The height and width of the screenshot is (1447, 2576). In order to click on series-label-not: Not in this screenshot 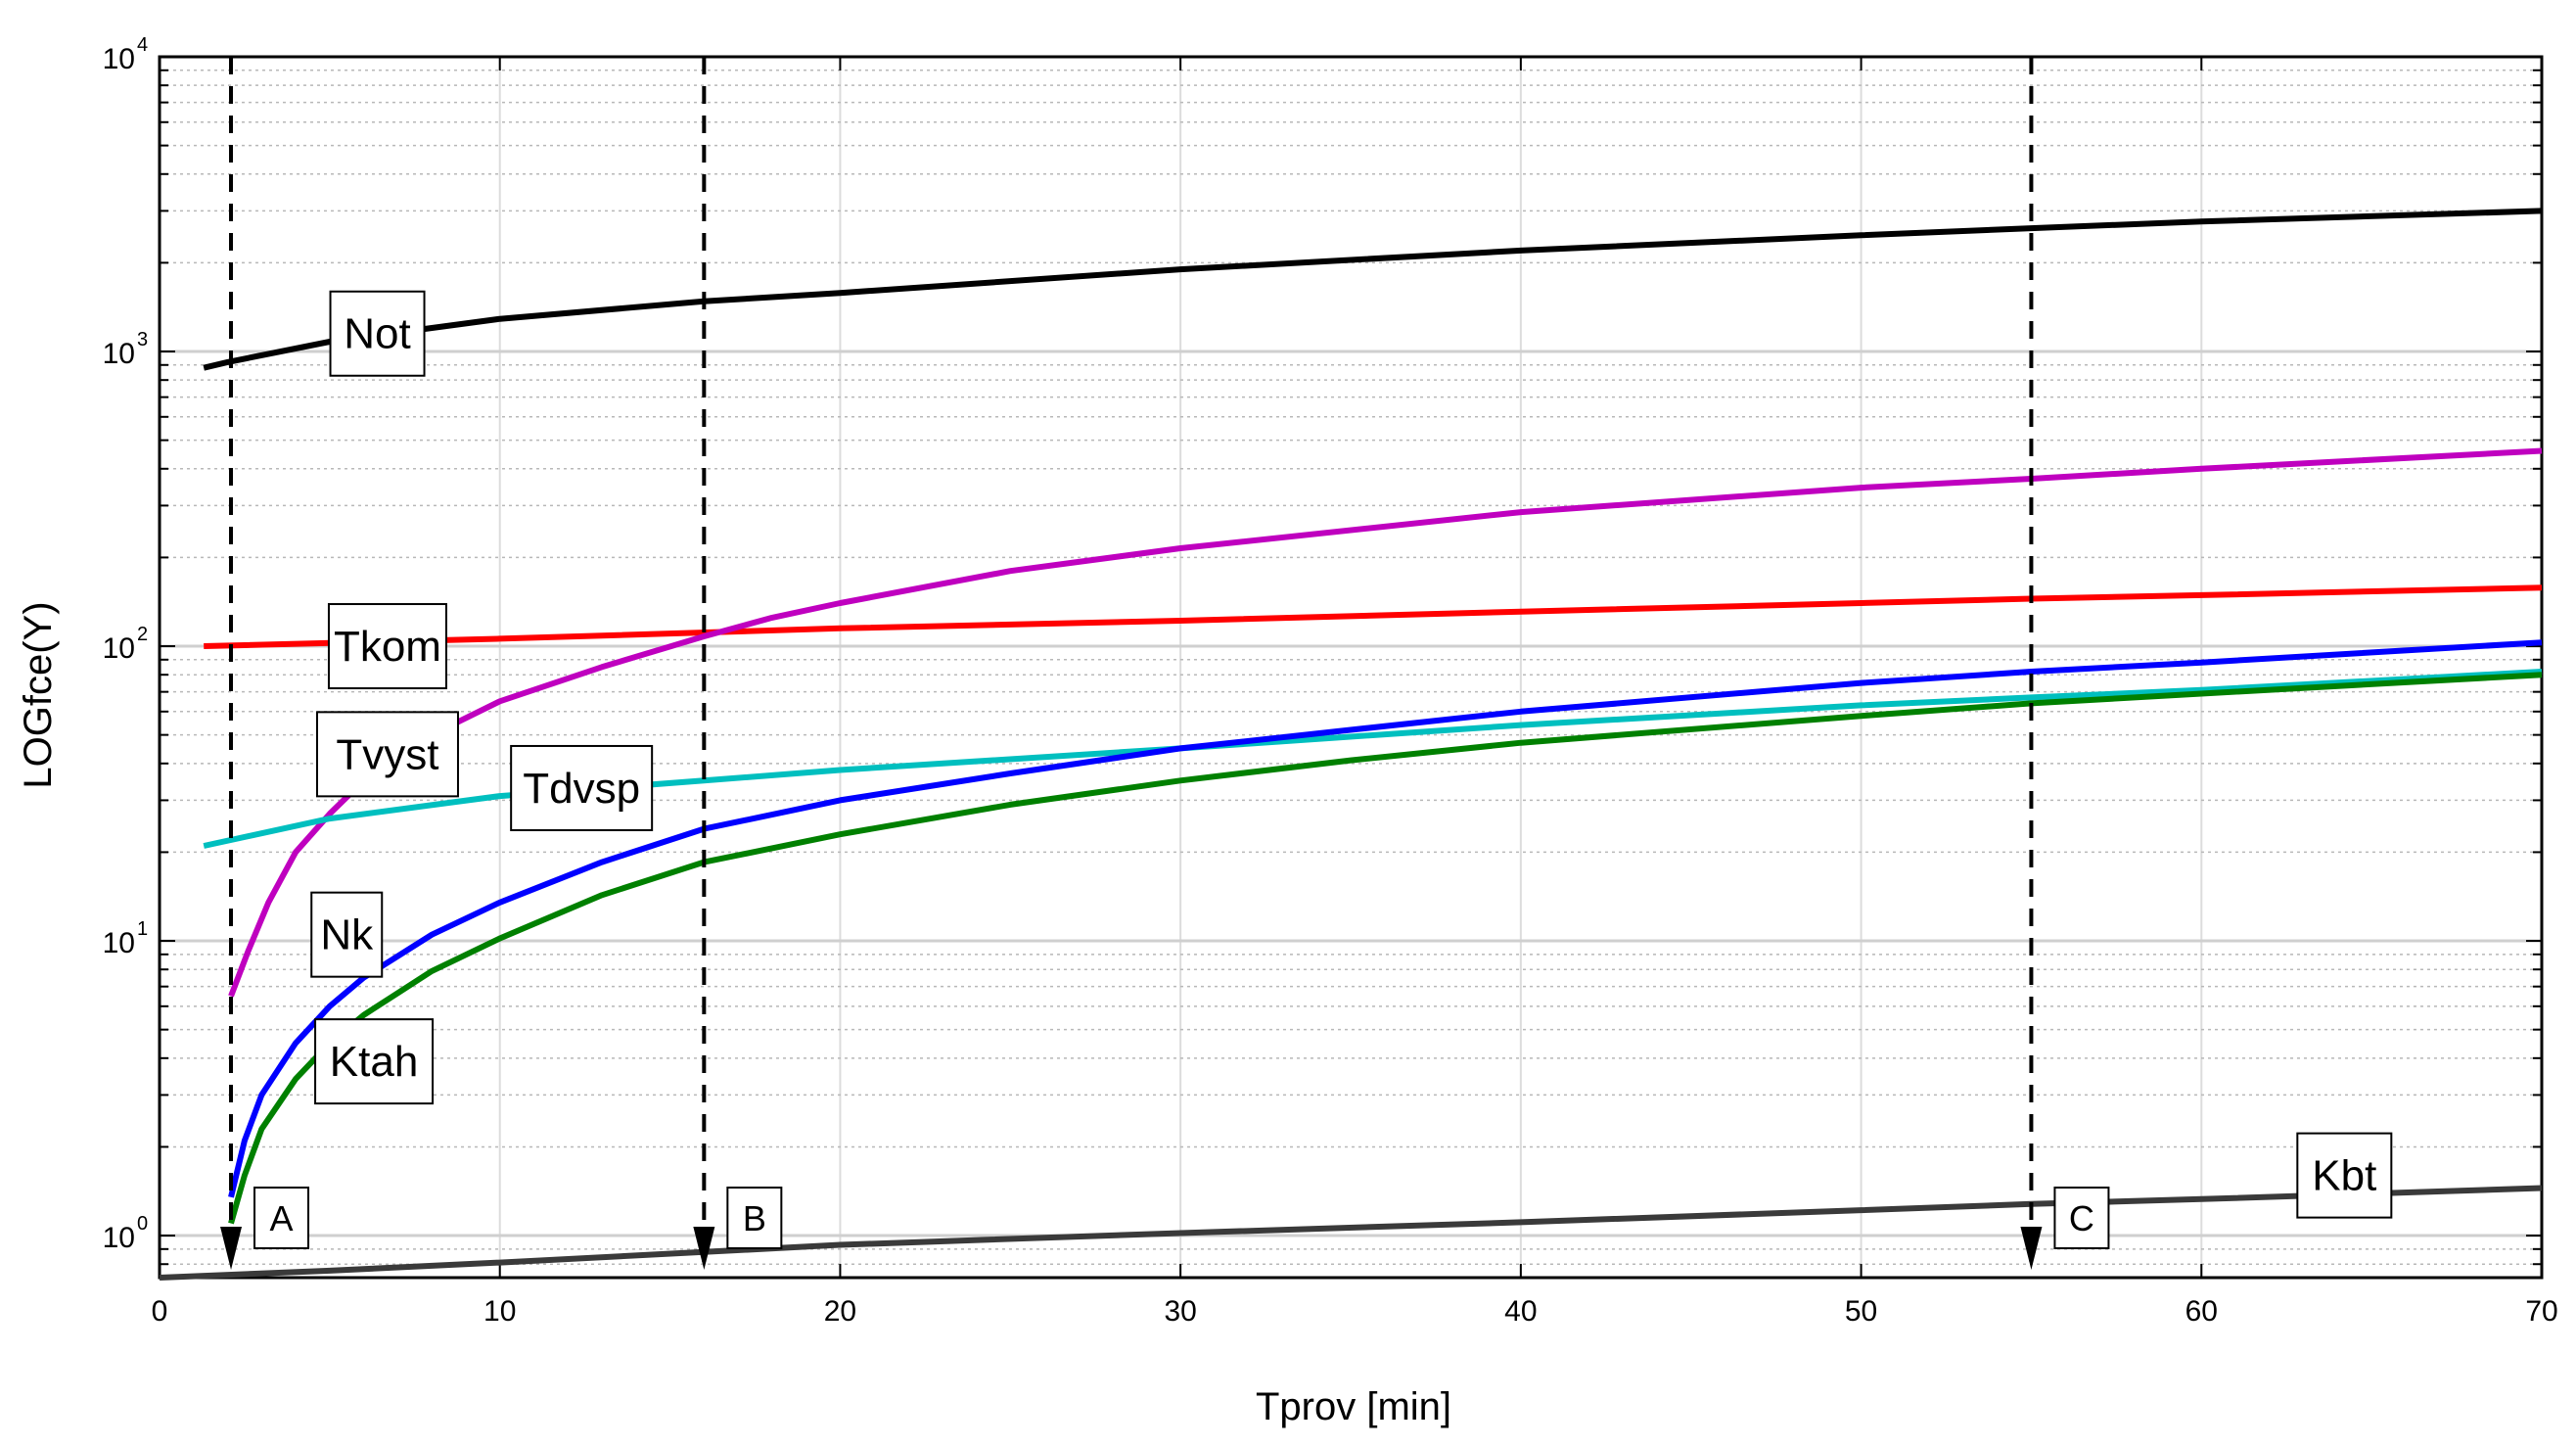, I will do `click(377, 334)`.